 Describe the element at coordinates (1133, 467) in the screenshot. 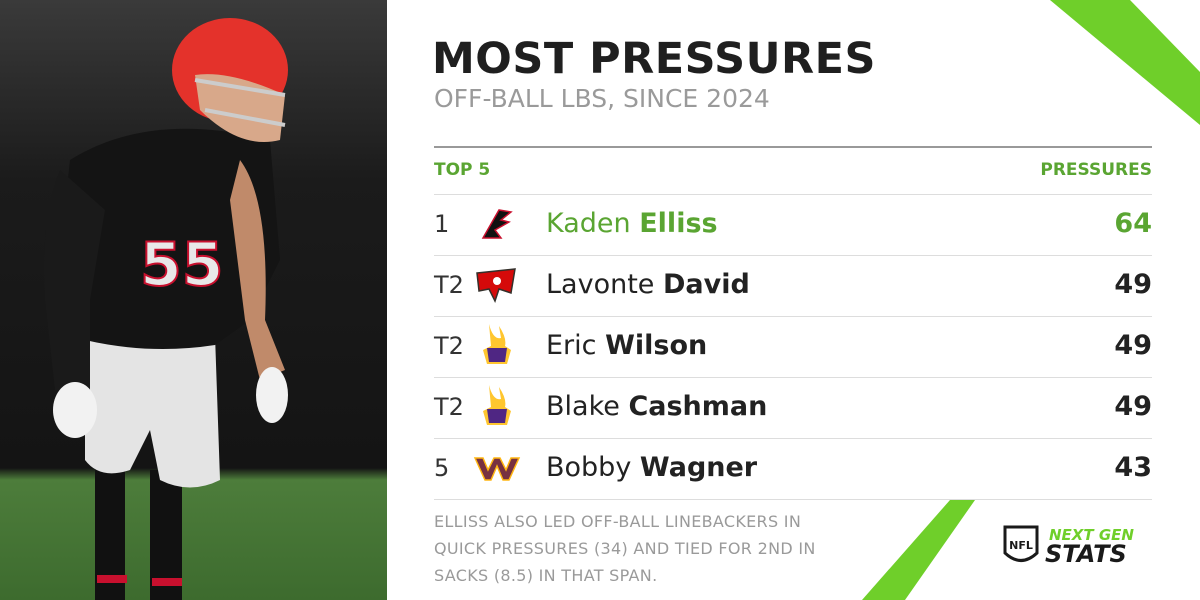

I see `pressures: 43` at that location.